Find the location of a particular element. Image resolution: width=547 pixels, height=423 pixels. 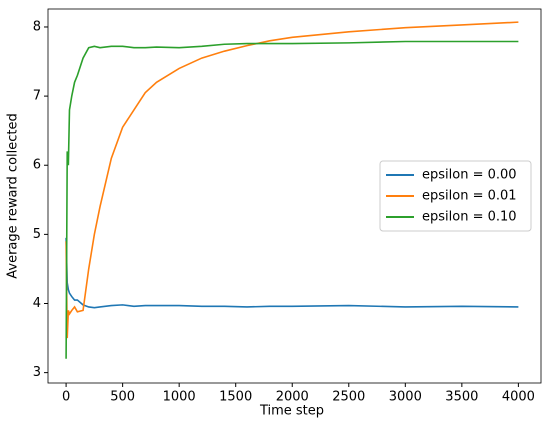

x-axis-label: Time step is located at coordinates (291, 411).